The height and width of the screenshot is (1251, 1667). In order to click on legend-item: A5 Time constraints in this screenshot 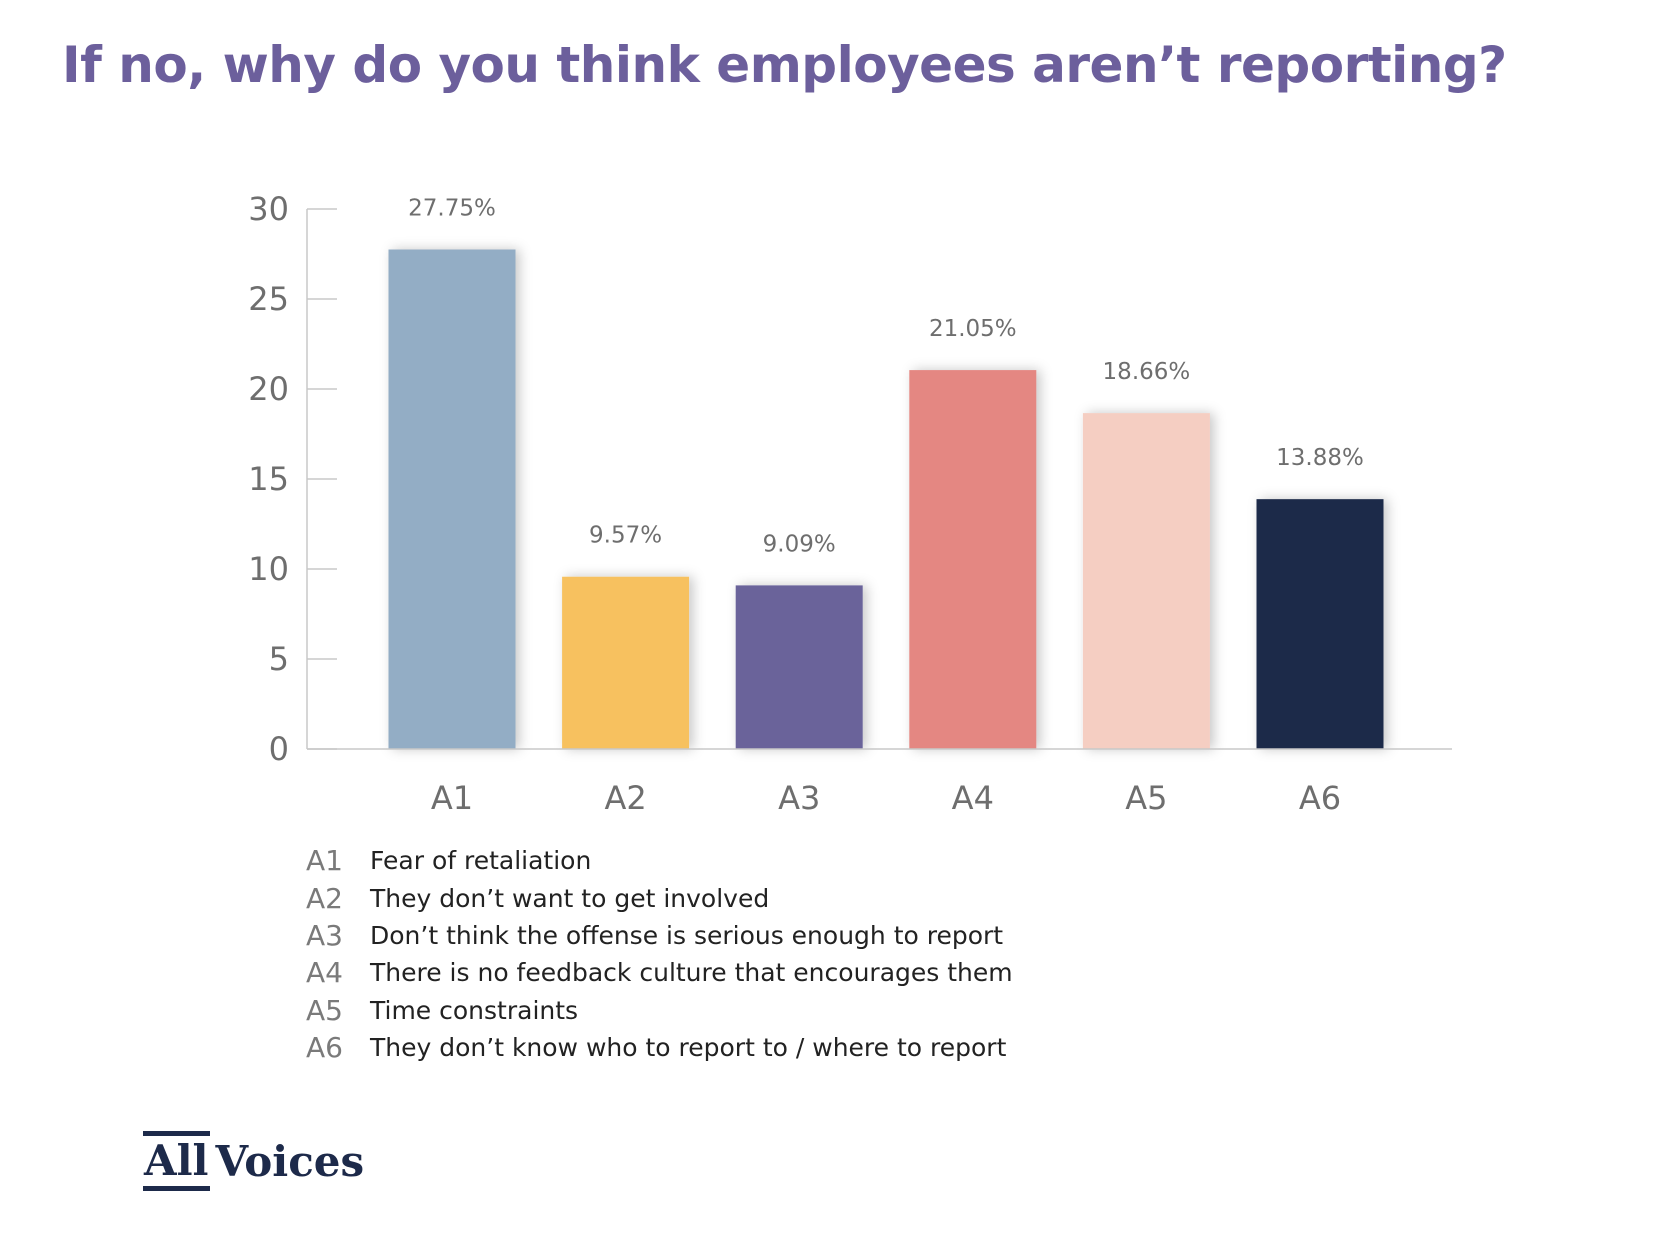, I will do `click(756, 1010)`.